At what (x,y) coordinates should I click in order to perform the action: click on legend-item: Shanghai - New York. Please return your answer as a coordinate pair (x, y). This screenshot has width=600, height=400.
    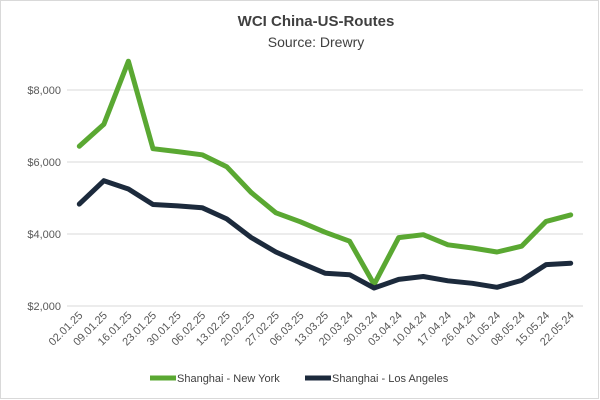
    Looking at the image, I should click on (215, 379).